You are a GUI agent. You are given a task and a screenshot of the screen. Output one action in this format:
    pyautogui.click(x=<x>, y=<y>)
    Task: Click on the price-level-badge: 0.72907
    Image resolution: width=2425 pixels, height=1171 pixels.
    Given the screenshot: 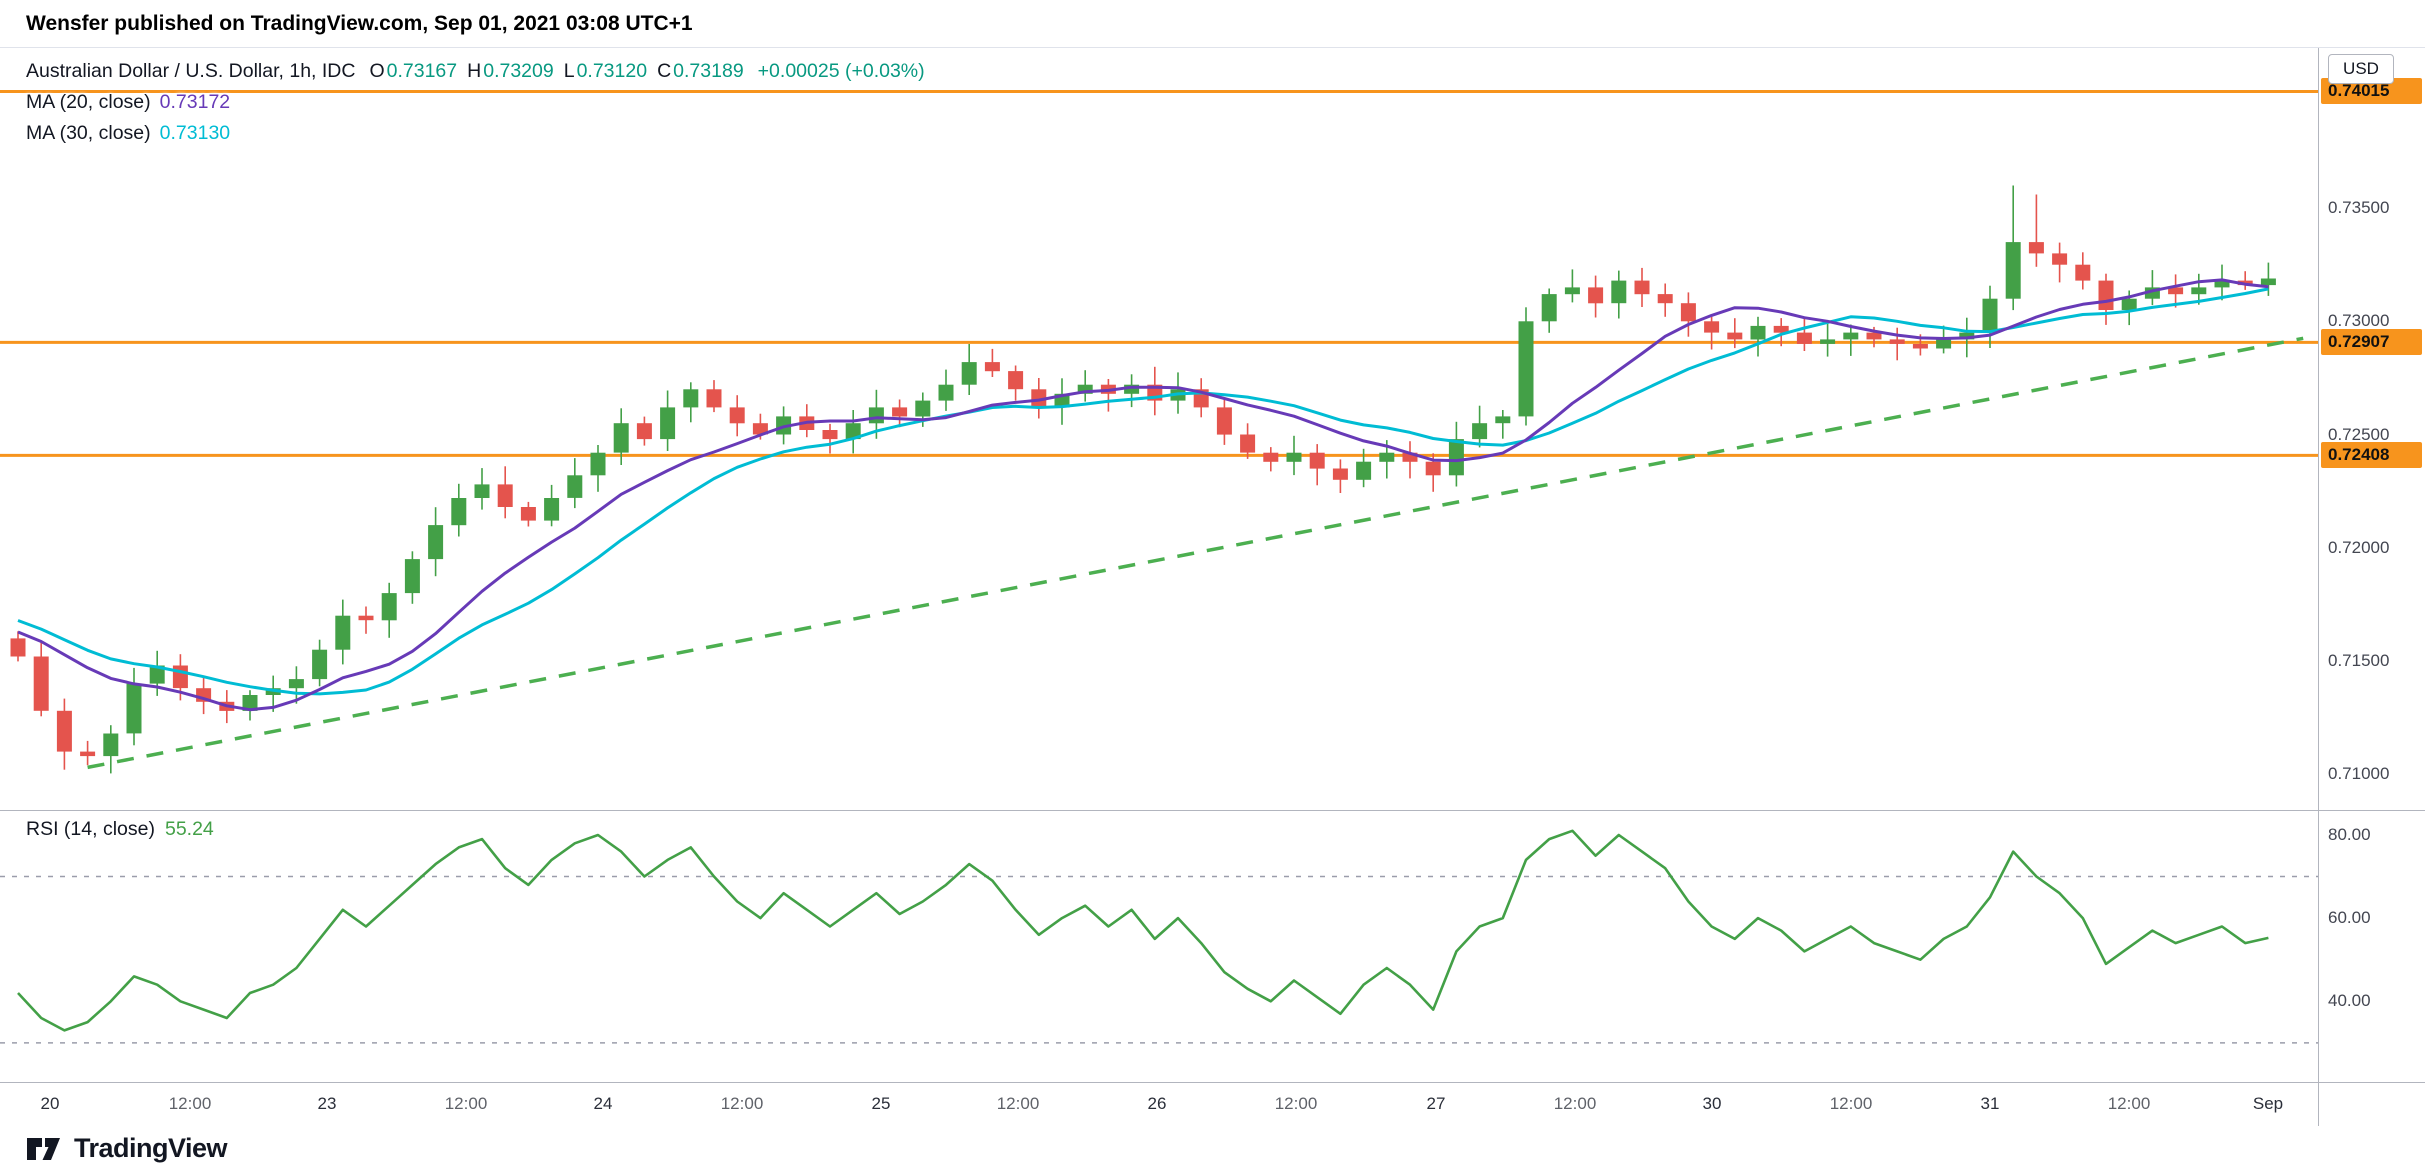 What is the action you would take?
    pyautogui.click(x=2371, y=342)
    